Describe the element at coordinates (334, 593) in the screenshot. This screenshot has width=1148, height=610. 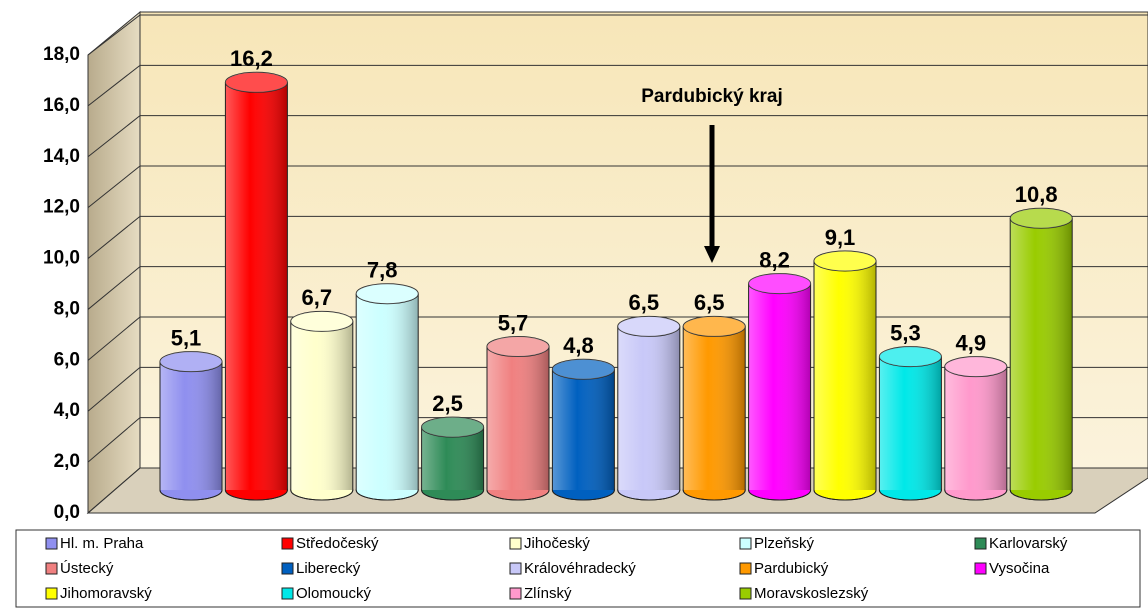
I see `legend-label: Olomoucký` at that location.